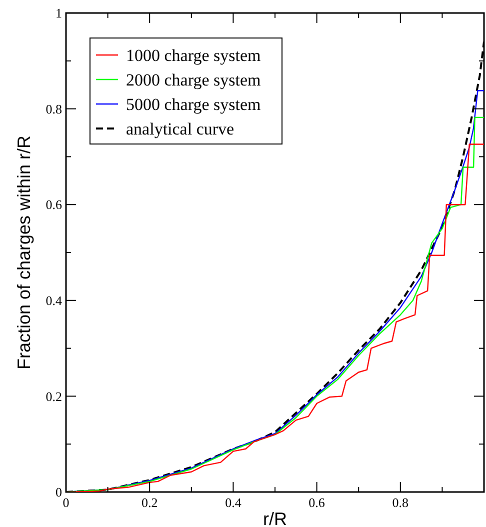  What do you see at coordinates (317, 502) in the screenshot?
I see `x-tick-label: 0.6` at bounding box center [317, 502].